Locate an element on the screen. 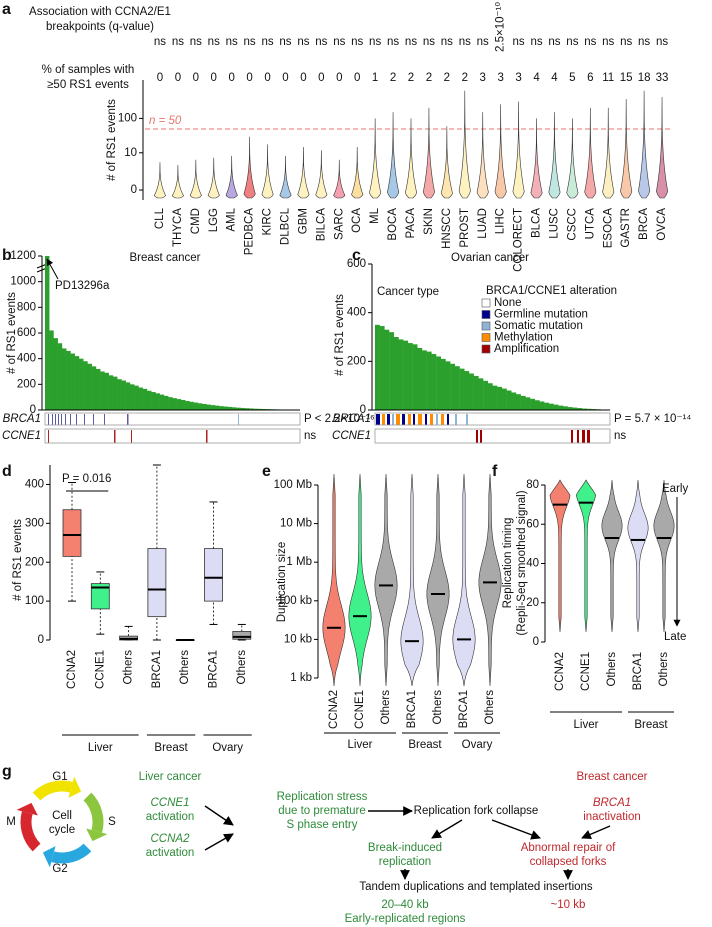  y-tick-label: 300 is located at coordinates (34, 523).